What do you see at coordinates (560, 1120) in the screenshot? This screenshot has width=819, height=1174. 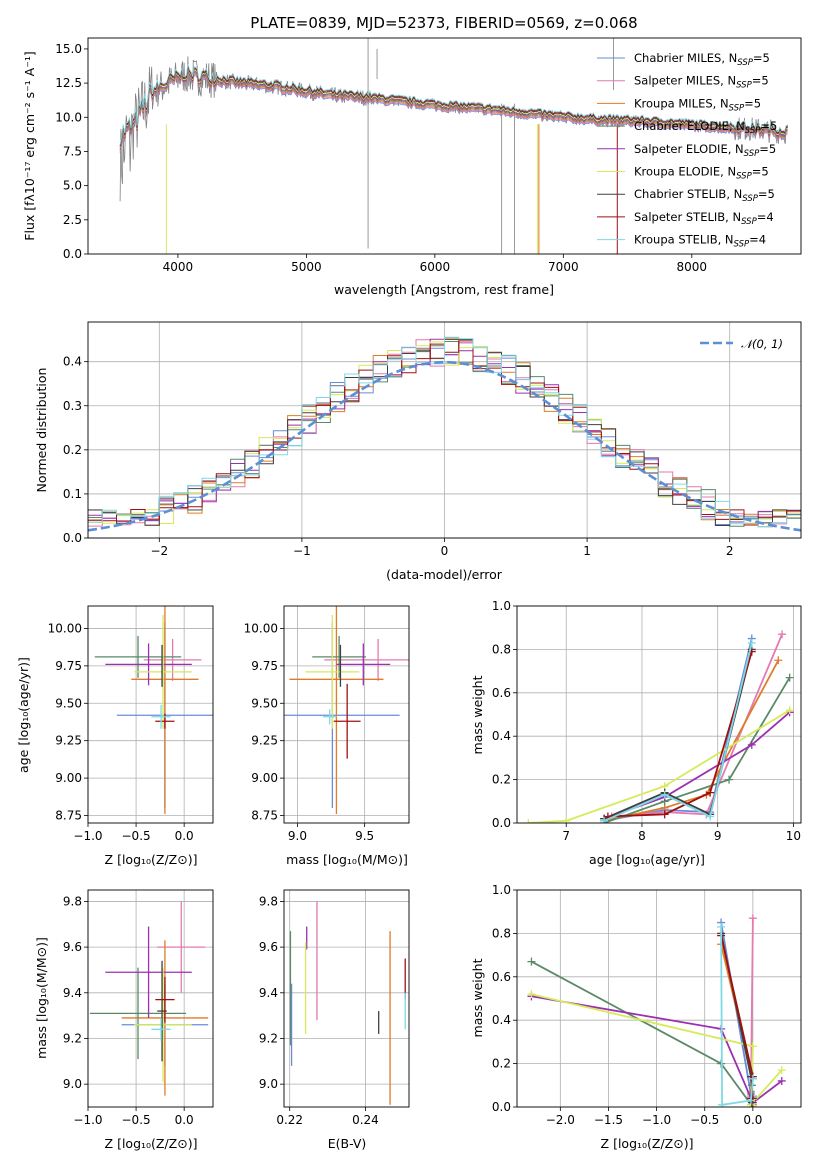 I see `x-tick-label: −2.0` at bounding box center [560, 1120].